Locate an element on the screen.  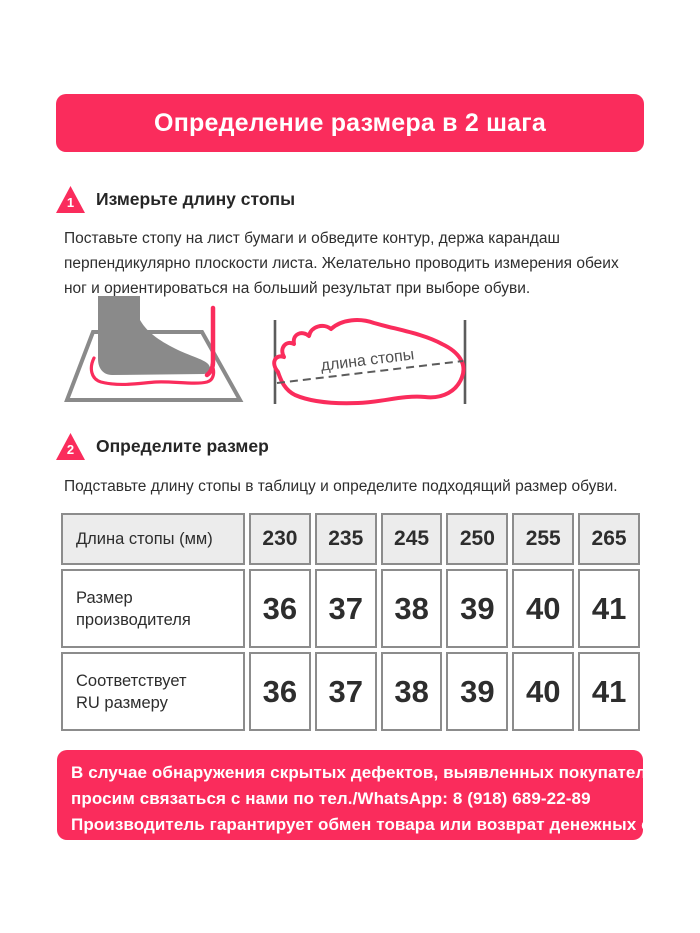
ru-size-value: 36 is located at coordinates (280, 691).